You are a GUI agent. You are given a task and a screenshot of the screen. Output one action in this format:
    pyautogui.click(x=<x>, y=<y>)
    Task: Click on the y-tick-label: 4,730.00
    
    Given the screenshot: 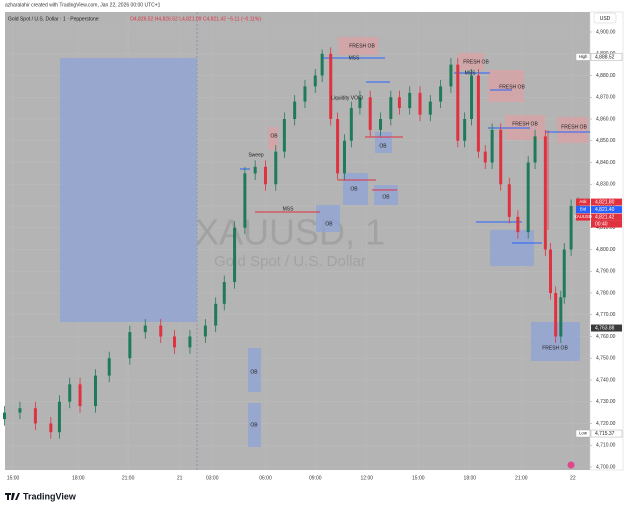 What is the action you would take?
    pyautogui.click(x=606, y=402)
    